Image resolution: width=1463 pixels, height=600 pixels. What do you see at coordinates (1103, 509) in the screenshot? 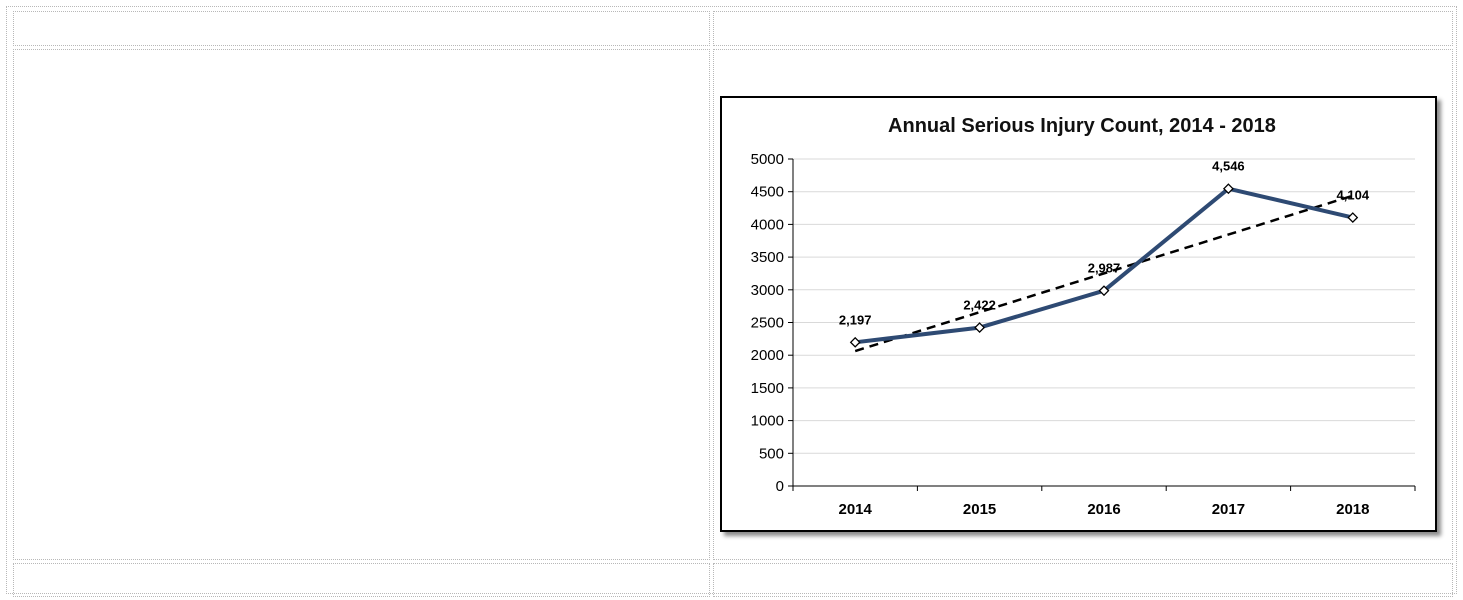
I see `x-tick-label: 2016` at bounding box center [1103, 509].